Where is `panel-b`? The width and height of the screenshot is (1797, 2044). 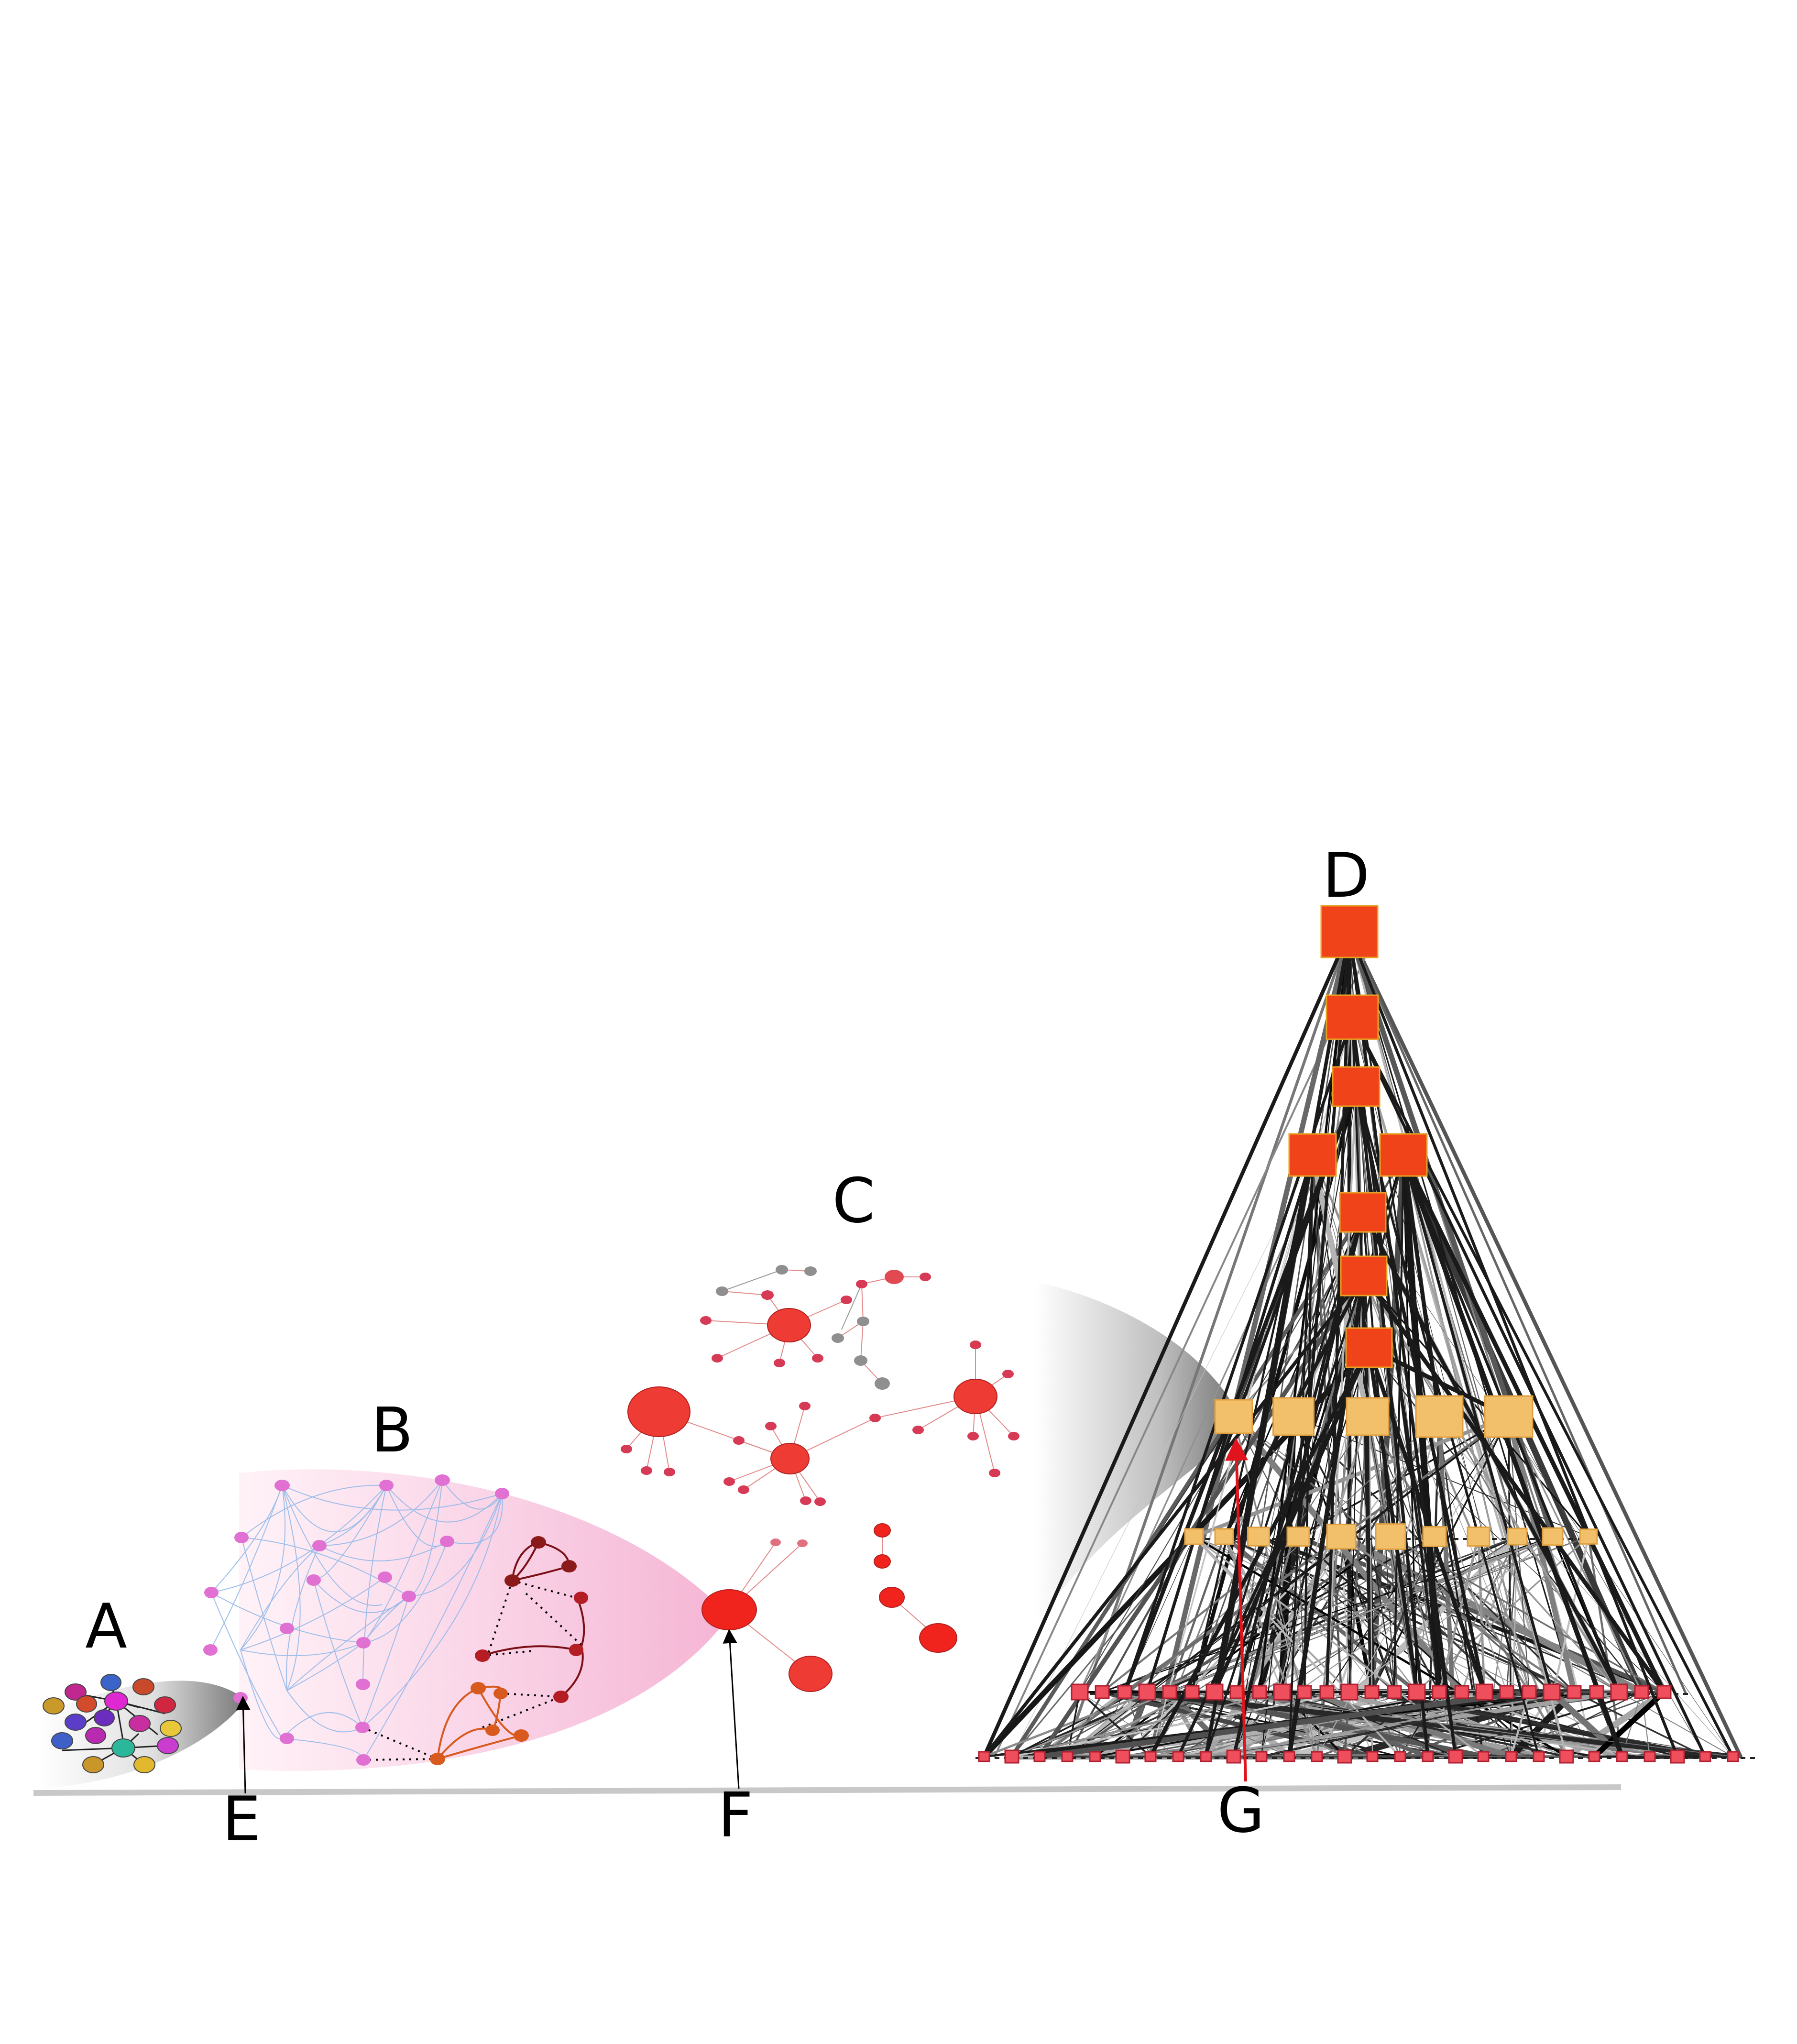
panel-b is located at coordinates (466, 1620).